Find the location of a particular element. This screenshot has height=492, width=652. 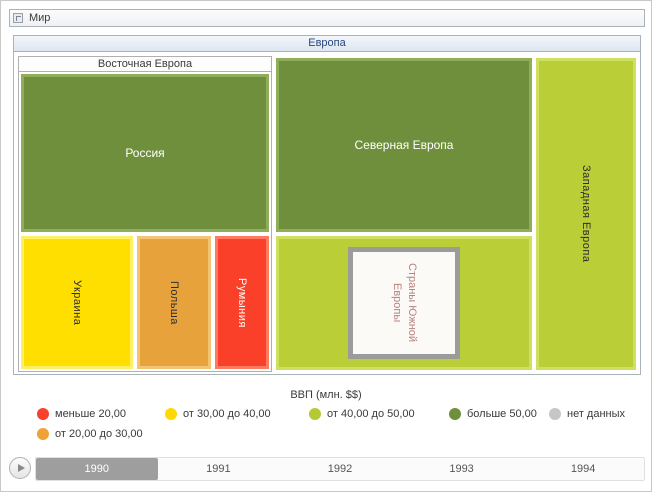

legend-label: меньше 20,00 is located at coordinates (91, 414).